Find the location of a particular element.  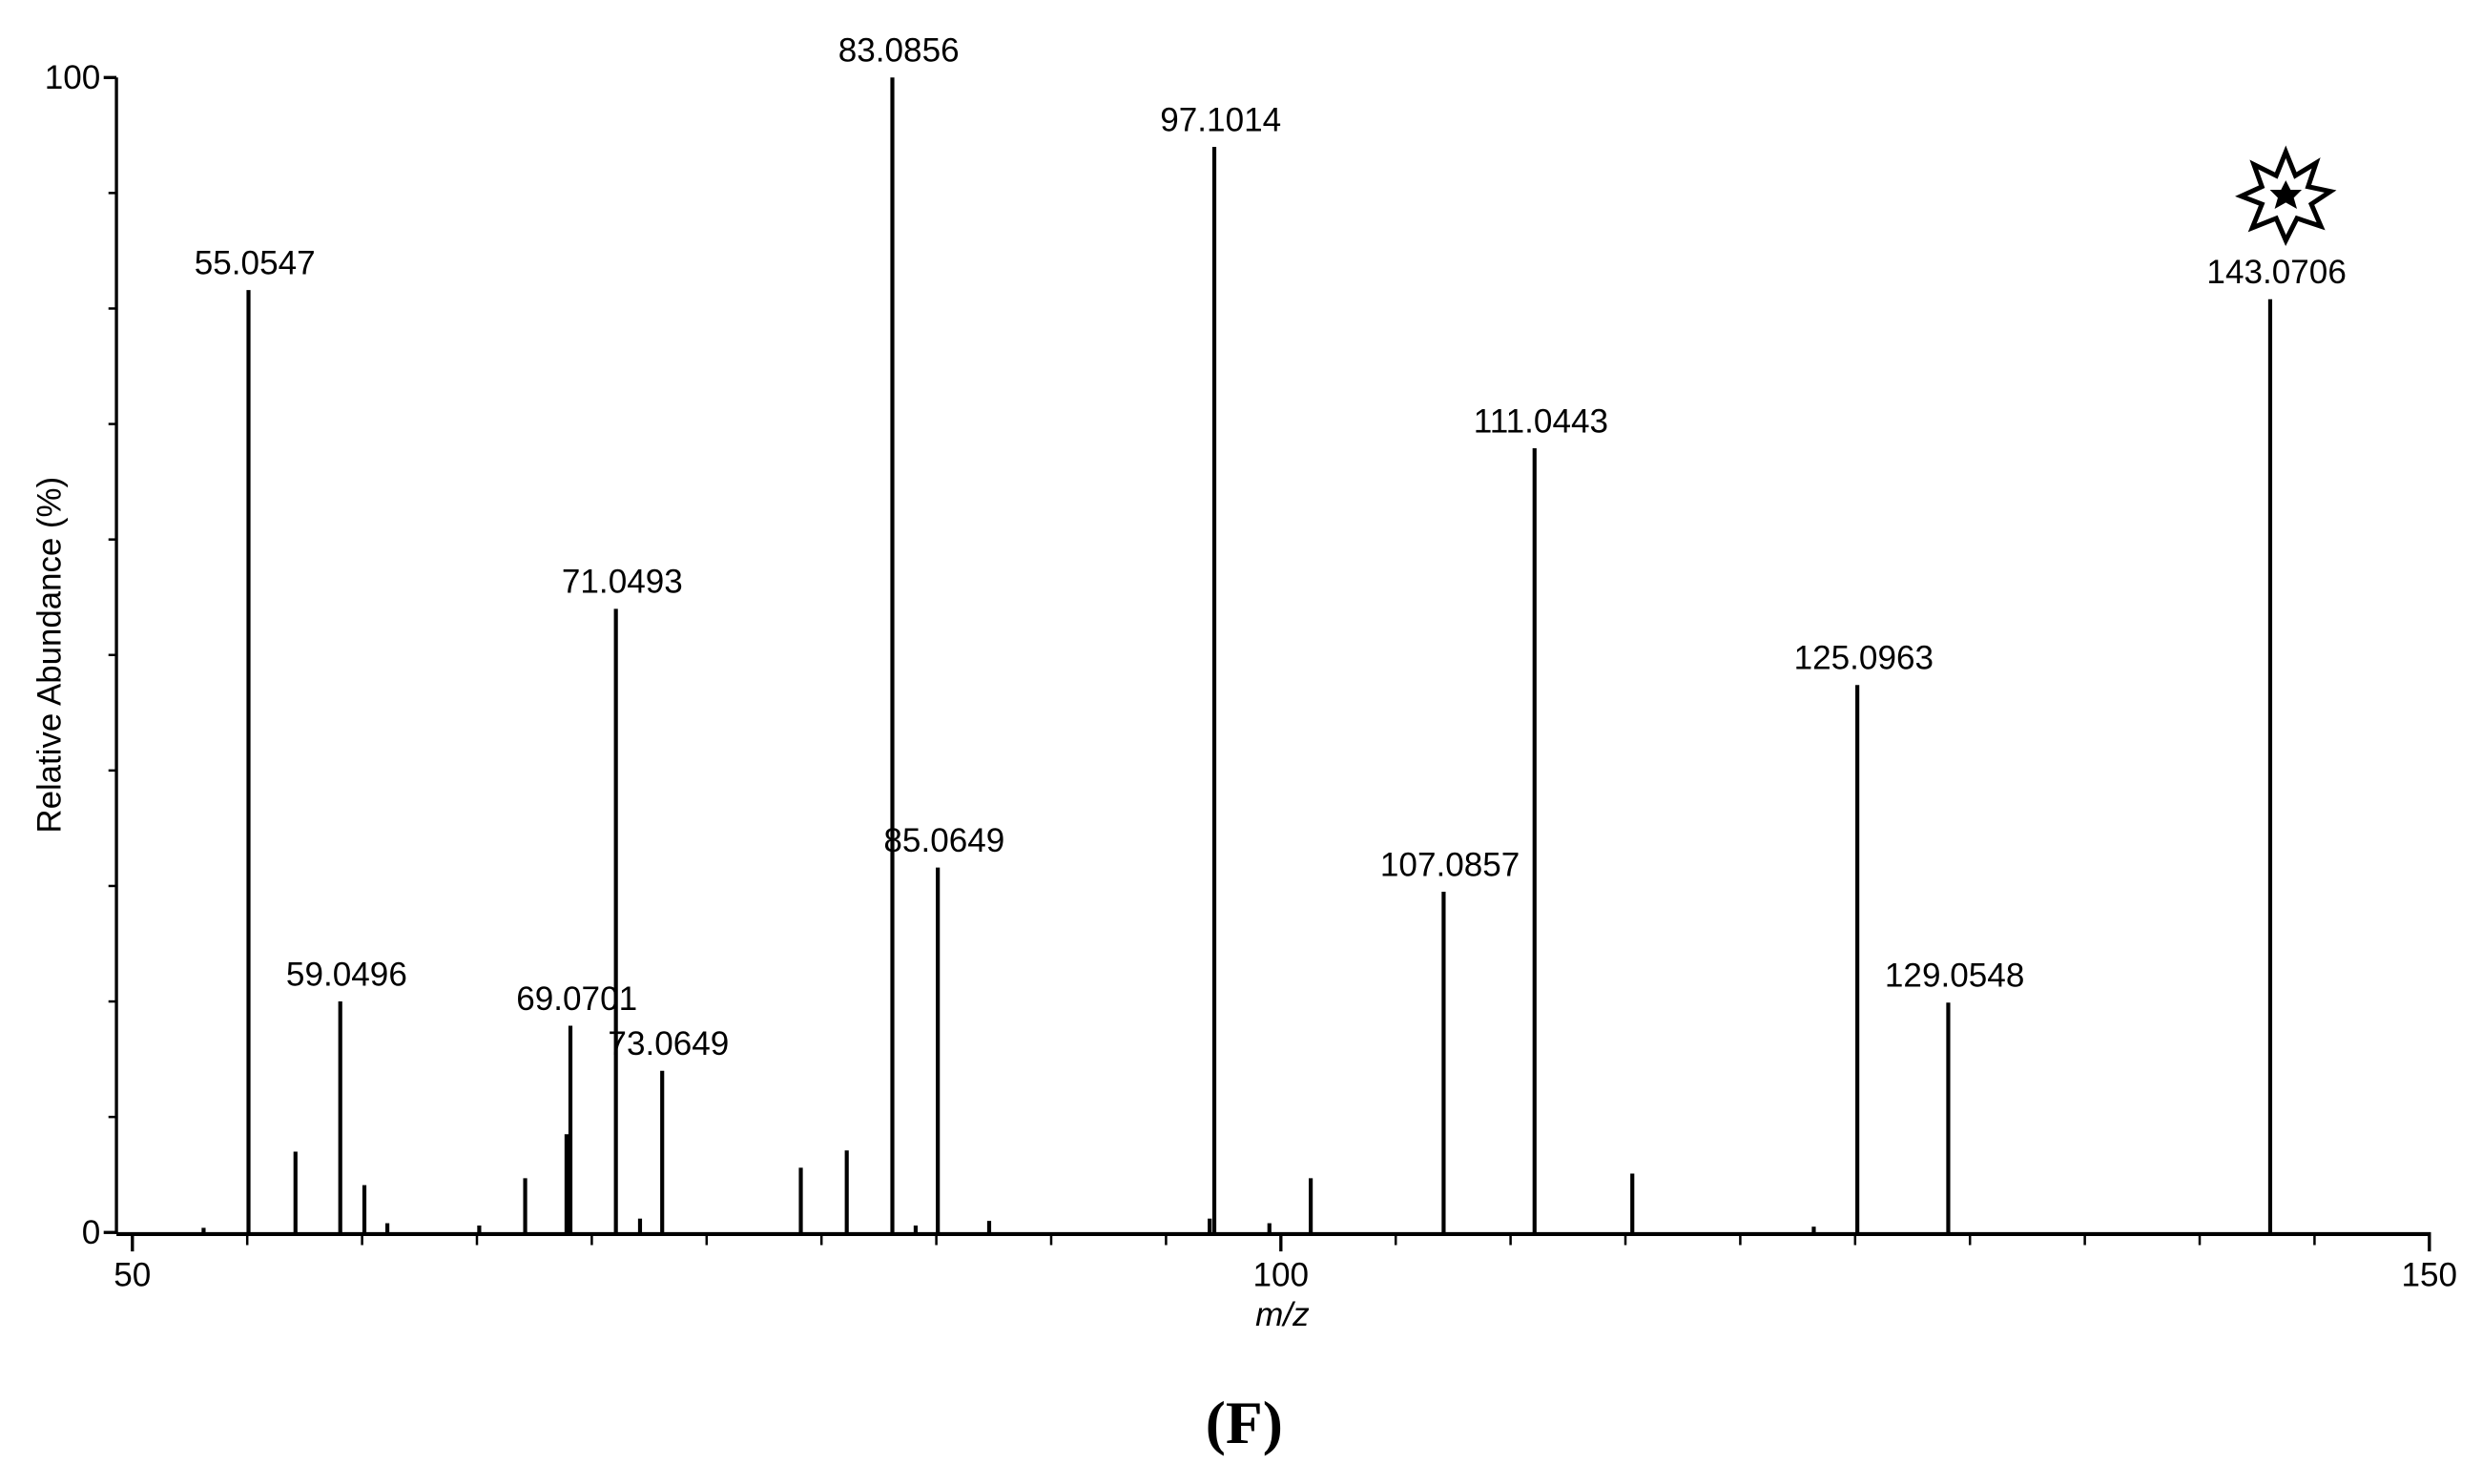

peak-label: 73.0649 is located at coordinates (668, 1043).